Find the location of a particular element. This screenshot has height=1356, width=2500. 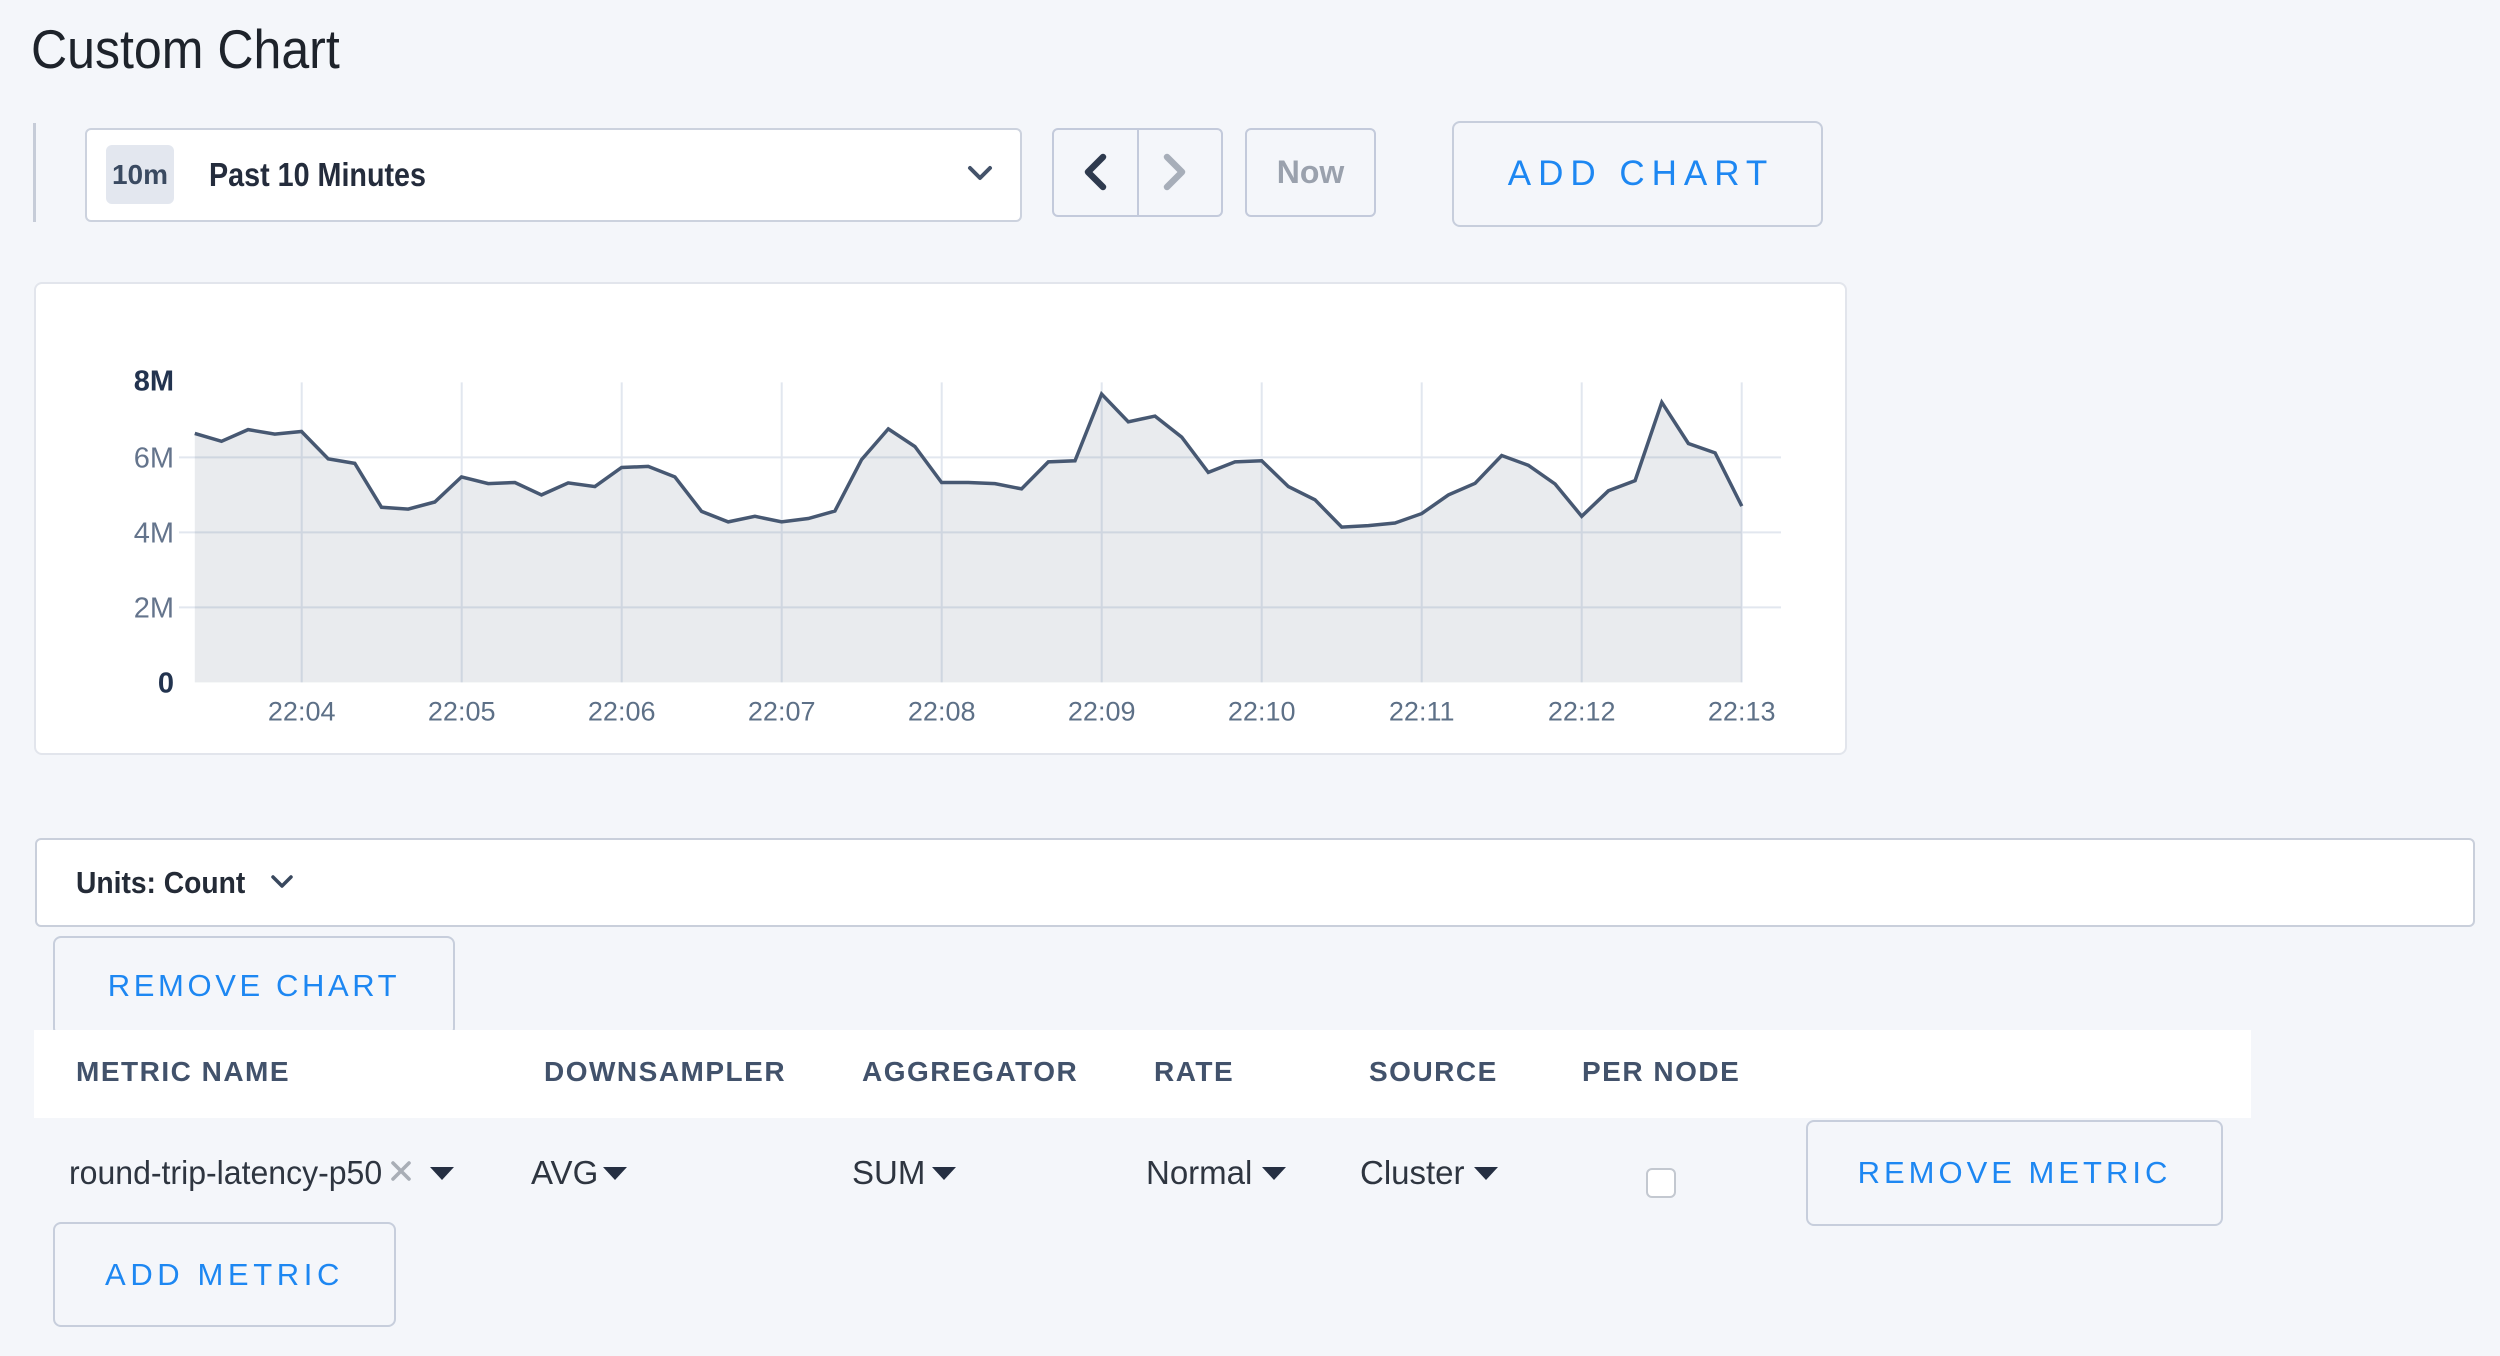

svg-text: 22:06 is located at coordinates (622, 712).